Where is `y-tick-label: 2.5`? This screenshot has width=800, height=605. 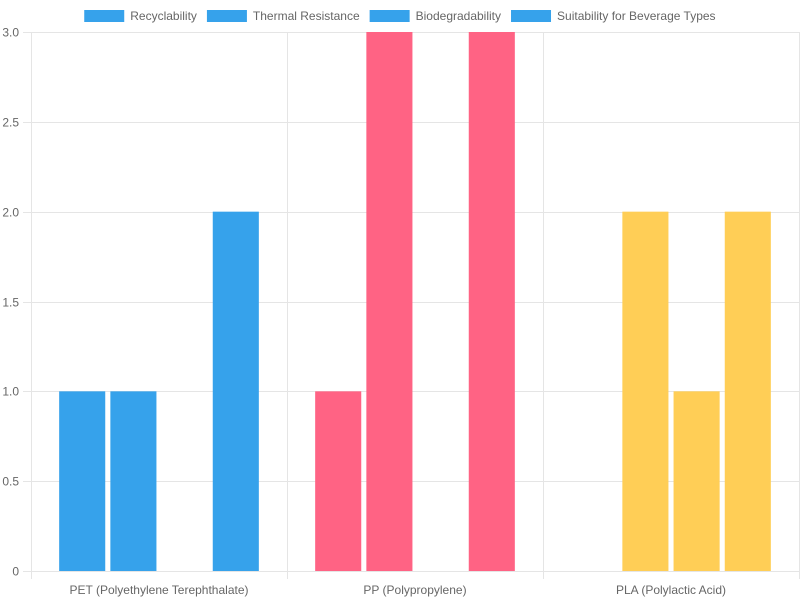
y-tick-label: 2.5 is located at coordinates (10, 123).